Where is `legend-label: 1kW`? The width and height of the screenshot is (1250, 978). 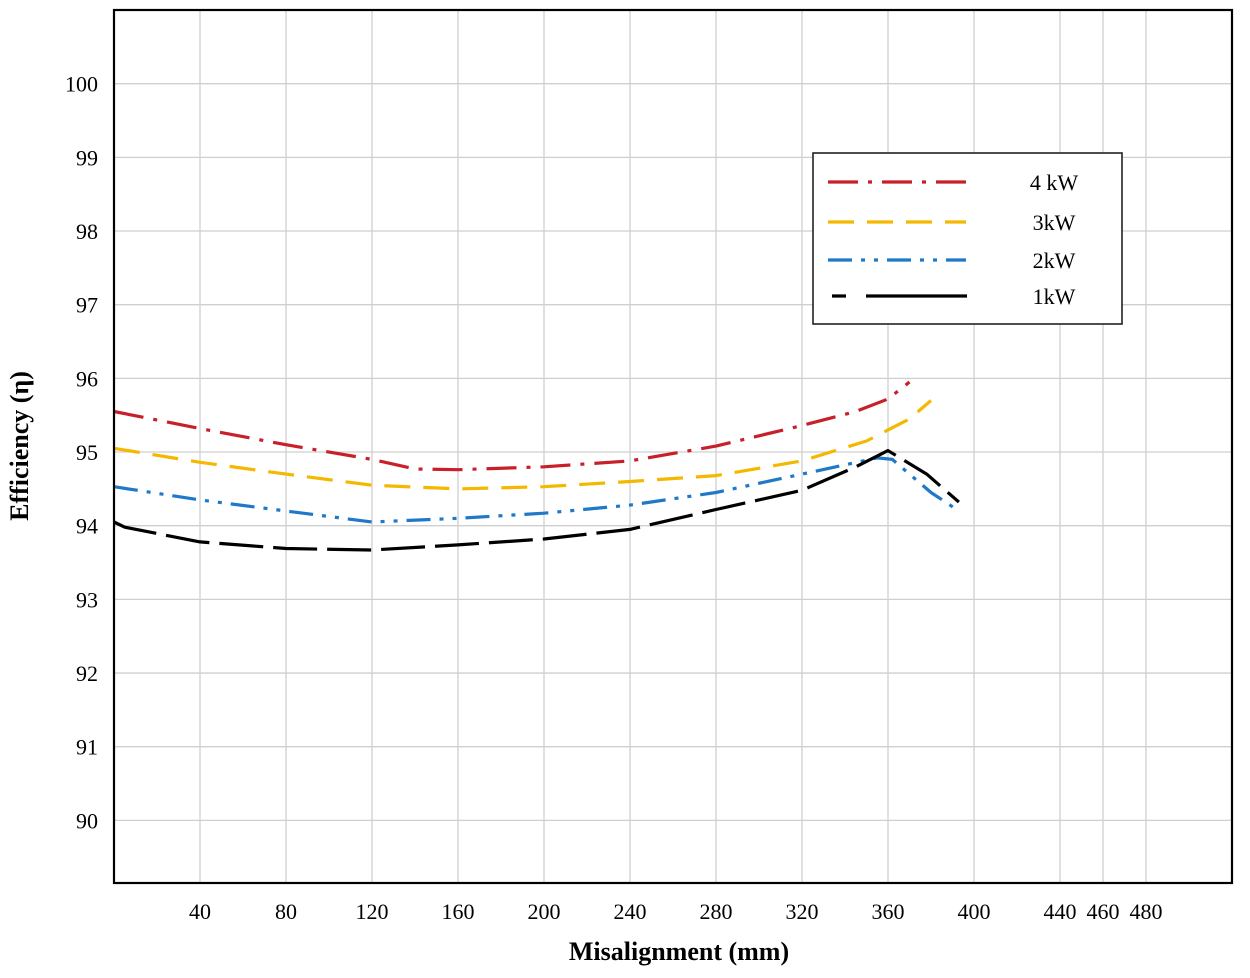
legend-label: 1kW is located at coordinates (1054, 296).